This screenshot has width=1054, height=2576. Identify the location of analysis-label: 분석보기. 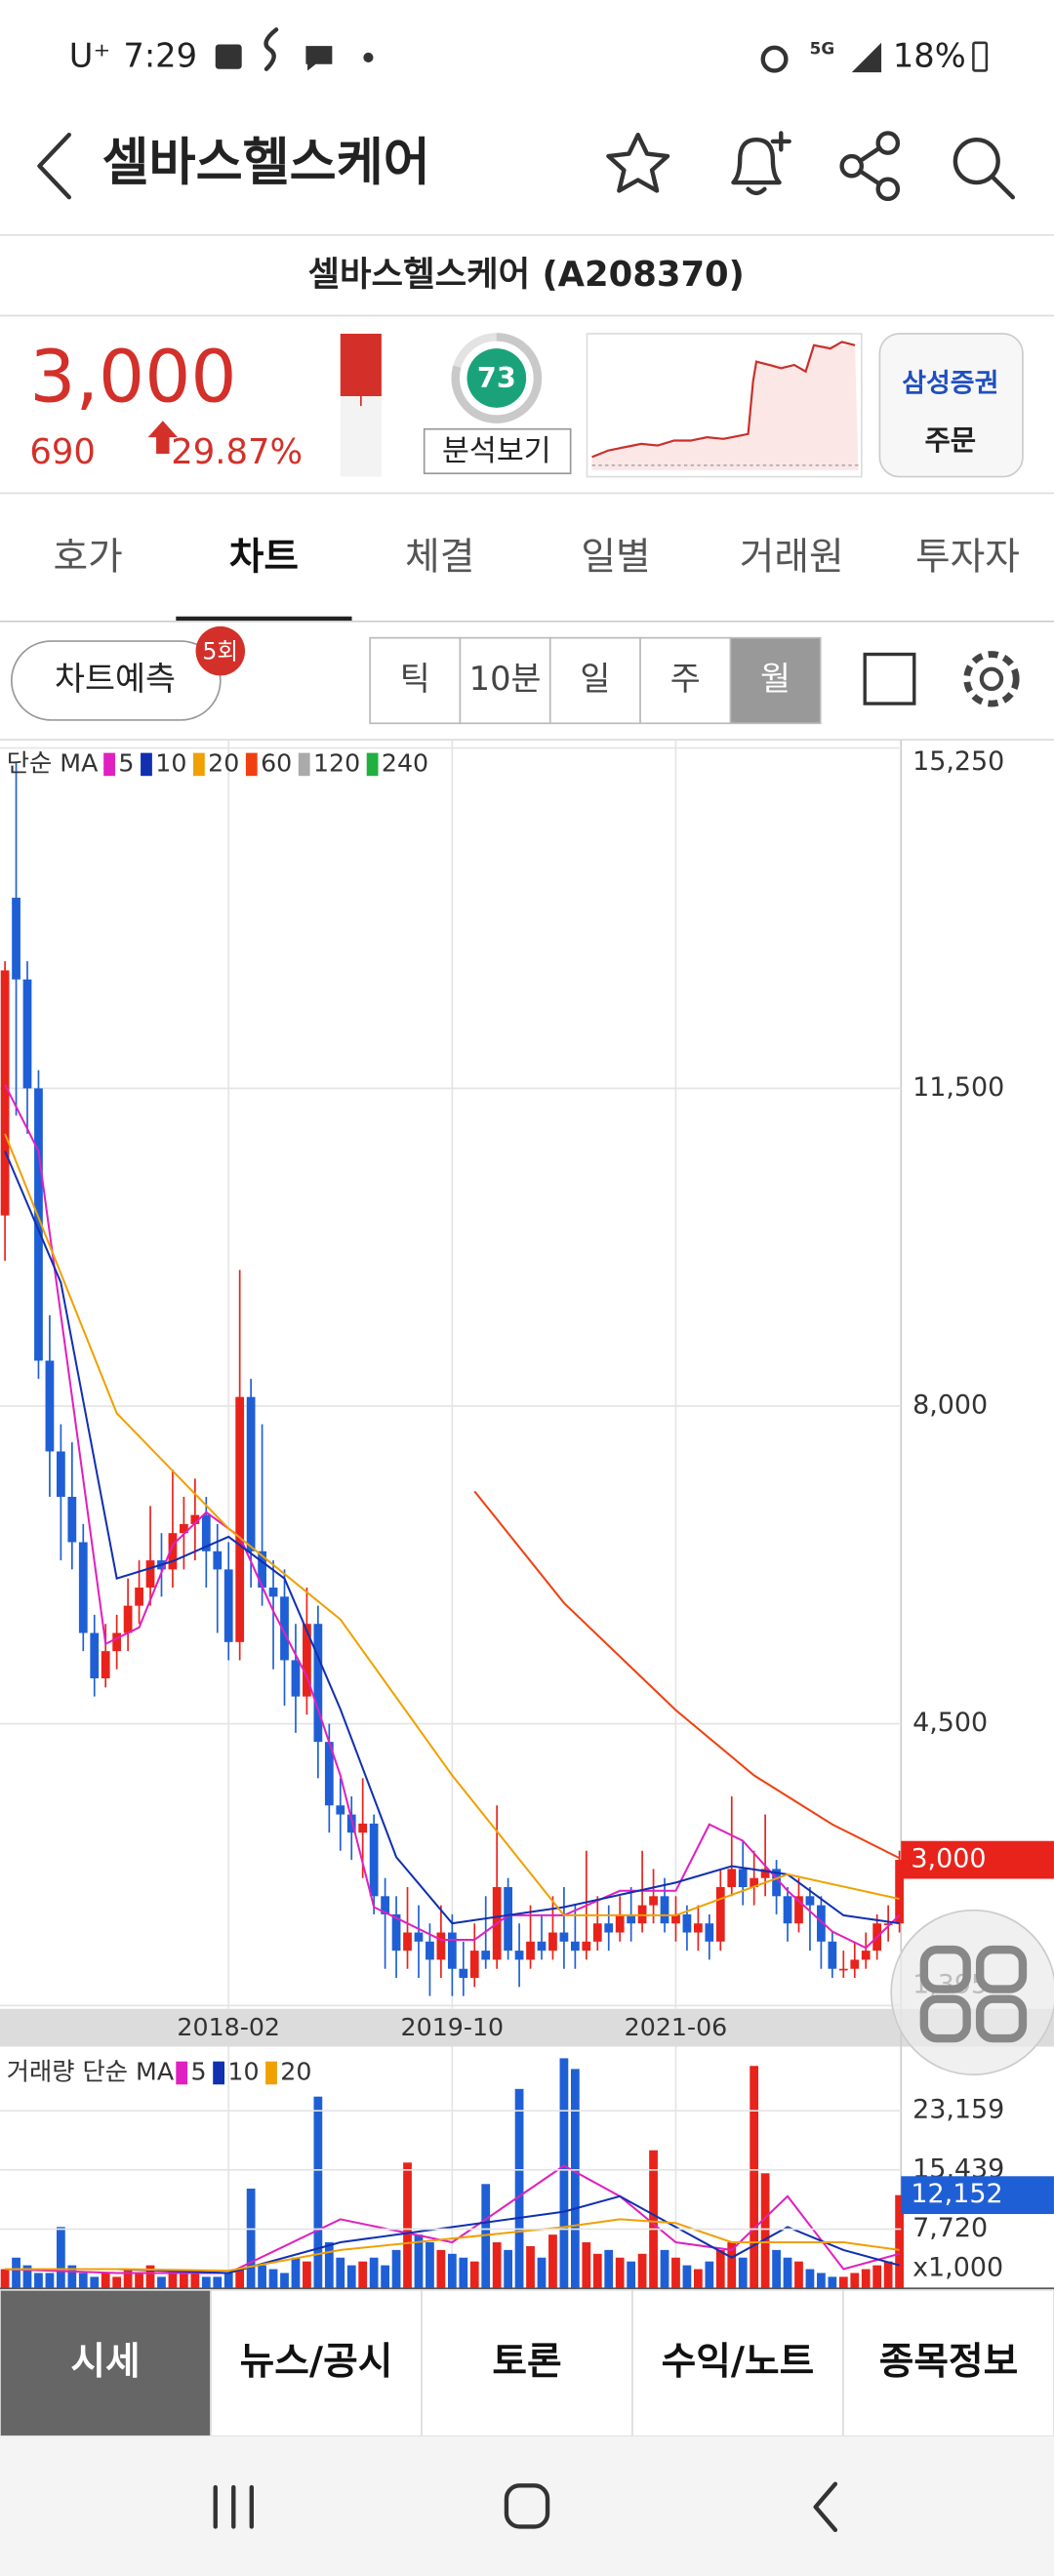
(496, 451).